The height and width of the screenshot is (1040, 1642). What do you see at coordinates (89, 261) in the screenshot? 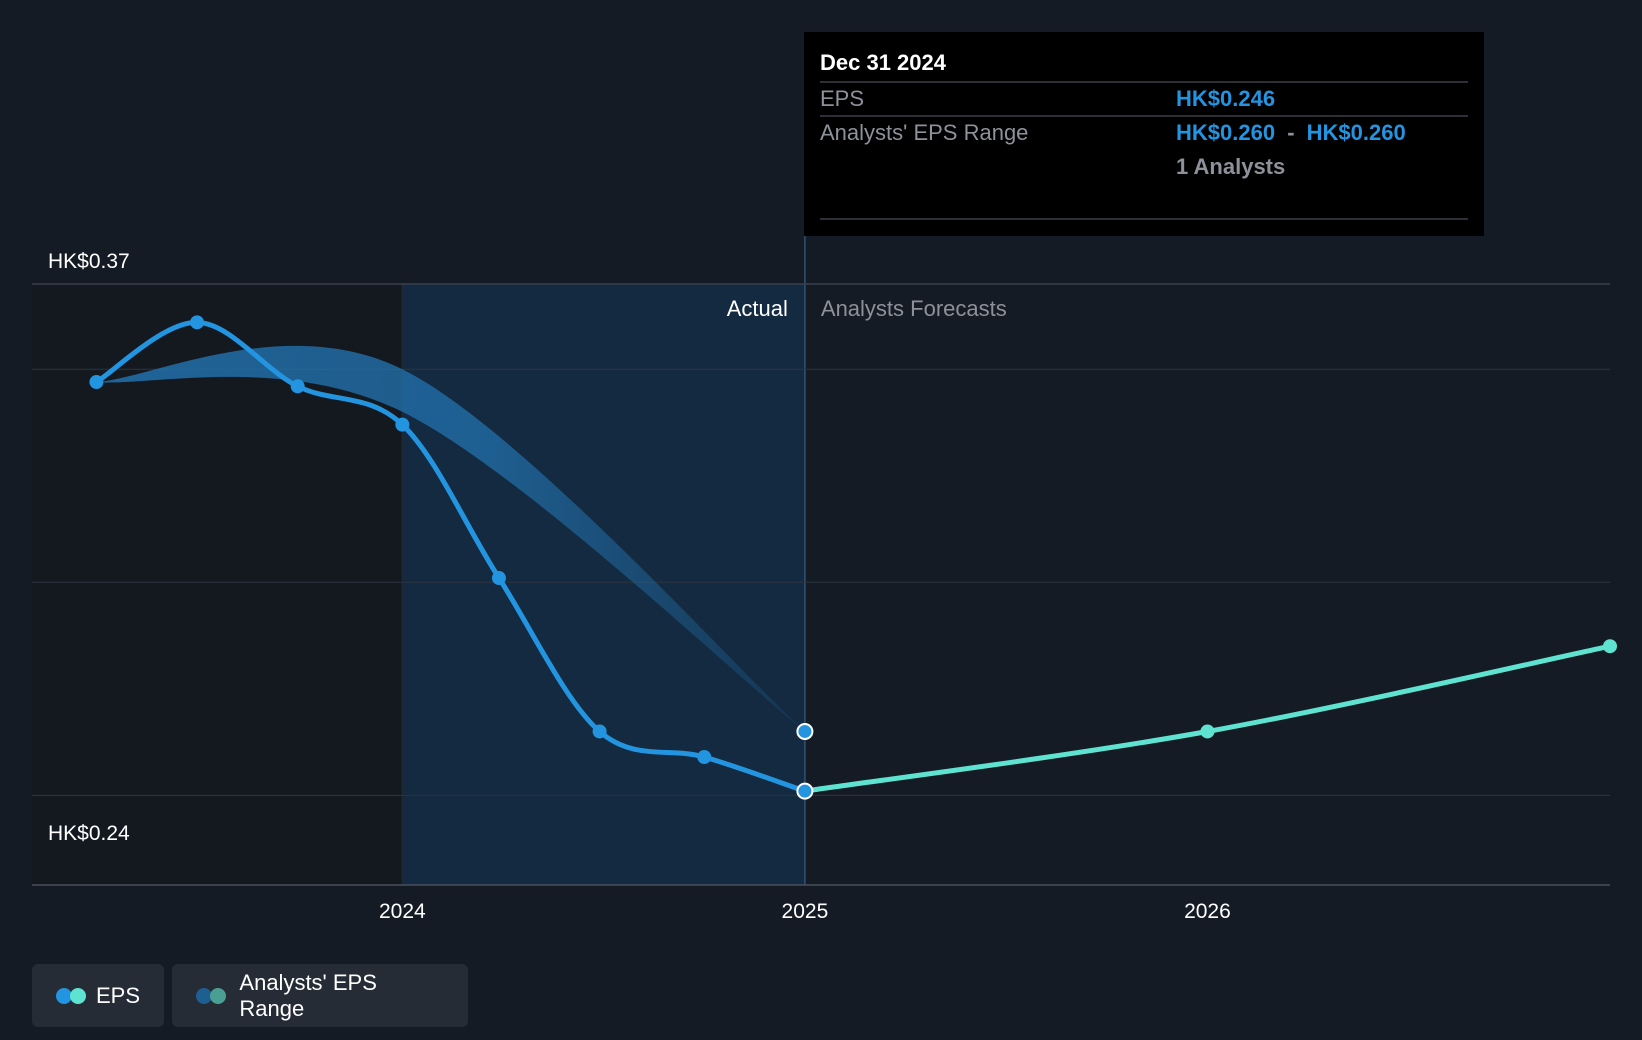
I see `y-tick-label: HK$0.37` at bounding box center [89, 261].